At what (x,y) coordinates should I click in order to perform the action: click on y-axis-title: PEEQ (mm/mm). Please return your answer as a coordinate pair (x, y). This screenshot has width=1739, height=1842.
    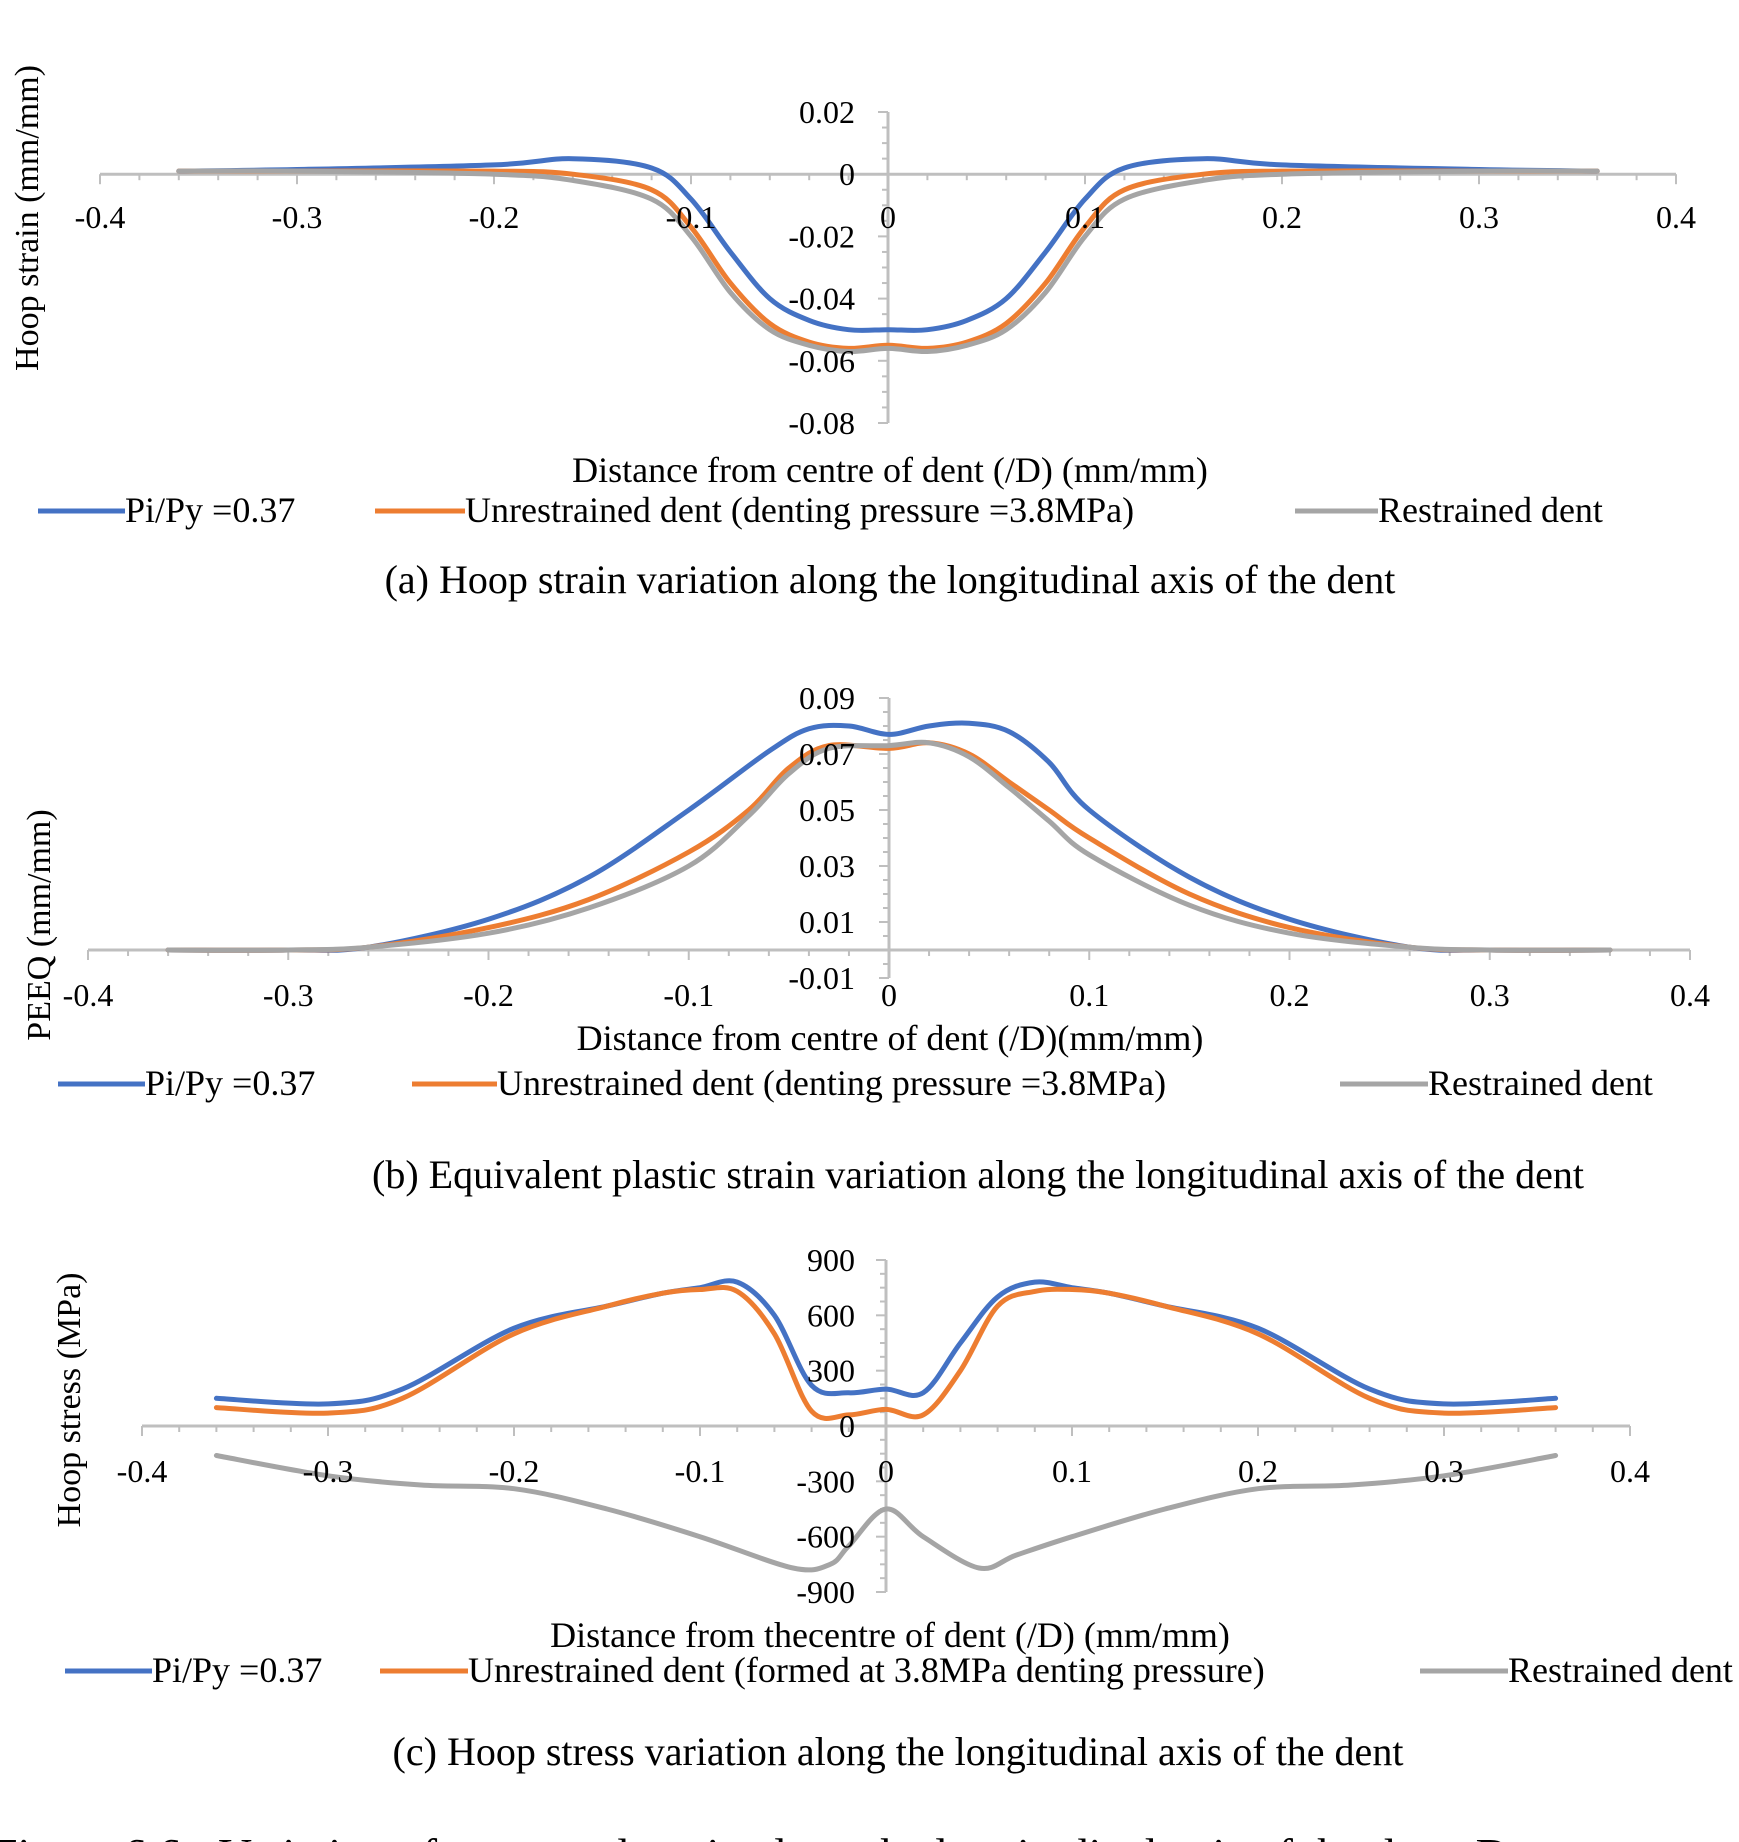
    Looking at the image, I should click on (39, 924).